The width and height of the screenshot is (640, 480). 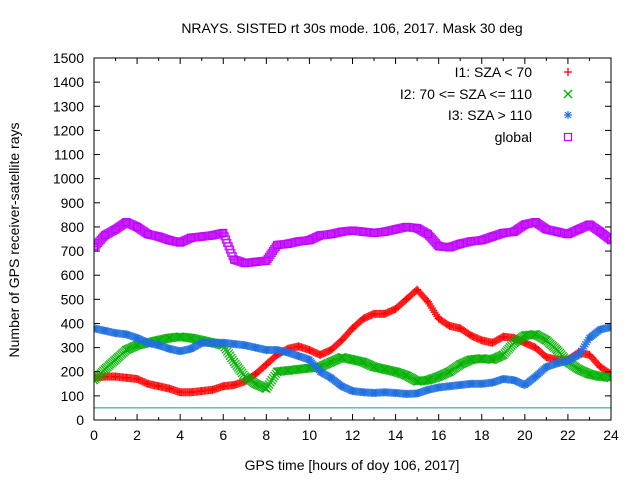 What do you see at coordinates (73, 348) in the screenshot?
I see `y-tick-label: 300` at bounding box center [73, 348].